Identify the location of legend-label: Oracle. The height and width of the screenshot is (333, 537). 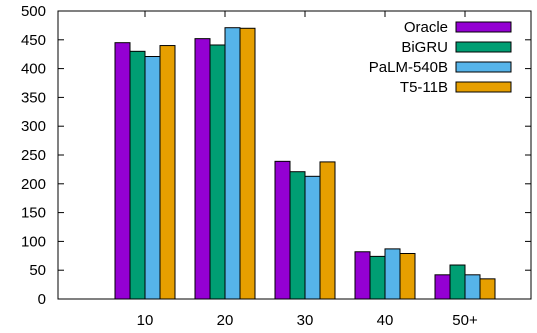
(426, 27).